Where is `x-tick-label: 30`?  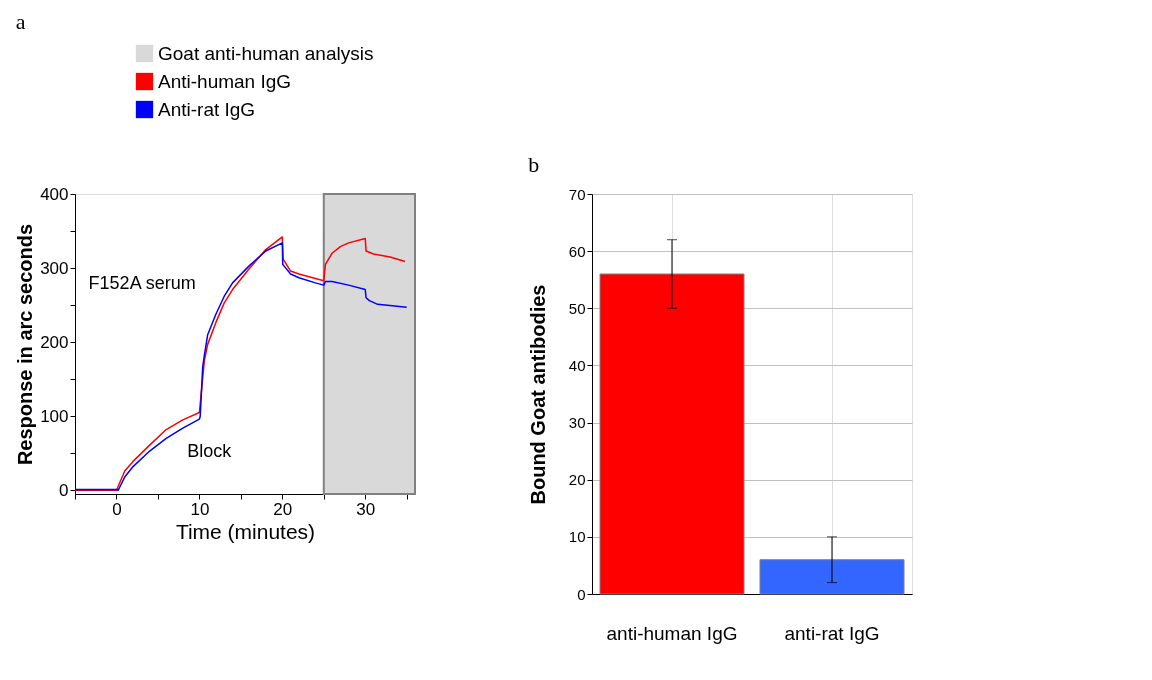
x-tick-label: 30 is located at coordinates (366, 509).